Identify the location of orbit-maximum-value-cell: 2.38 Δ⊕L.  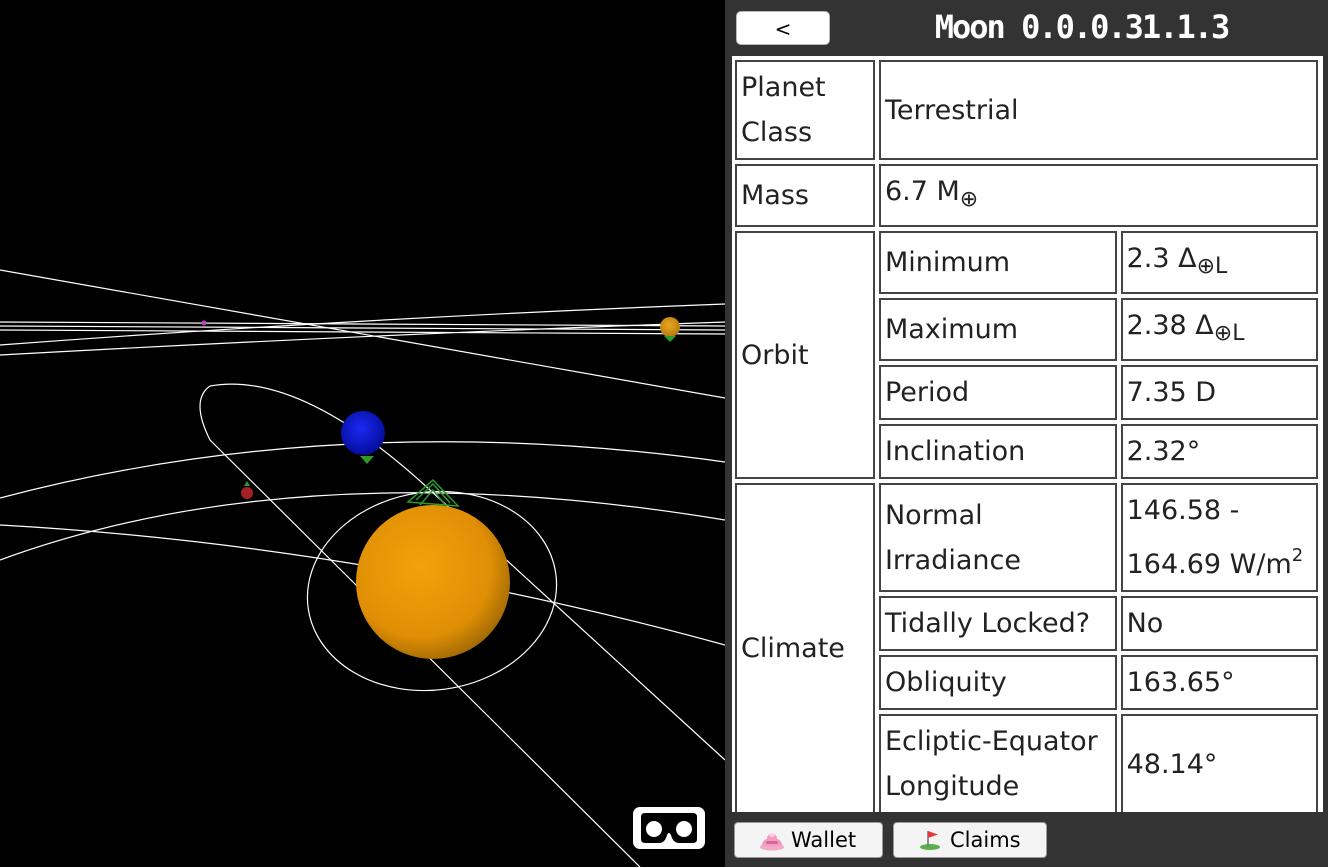
(1219, 329).